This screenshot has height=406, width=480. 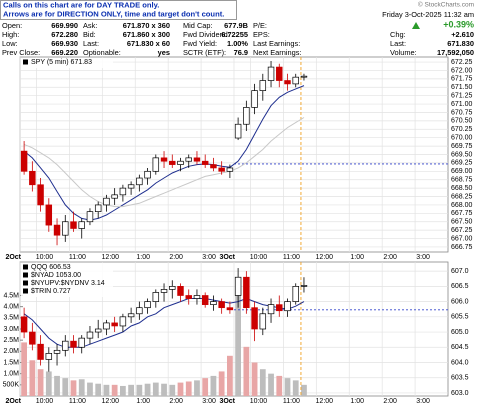 I want to click on quote-value: 17,592,050, so click(x=455, y=52).